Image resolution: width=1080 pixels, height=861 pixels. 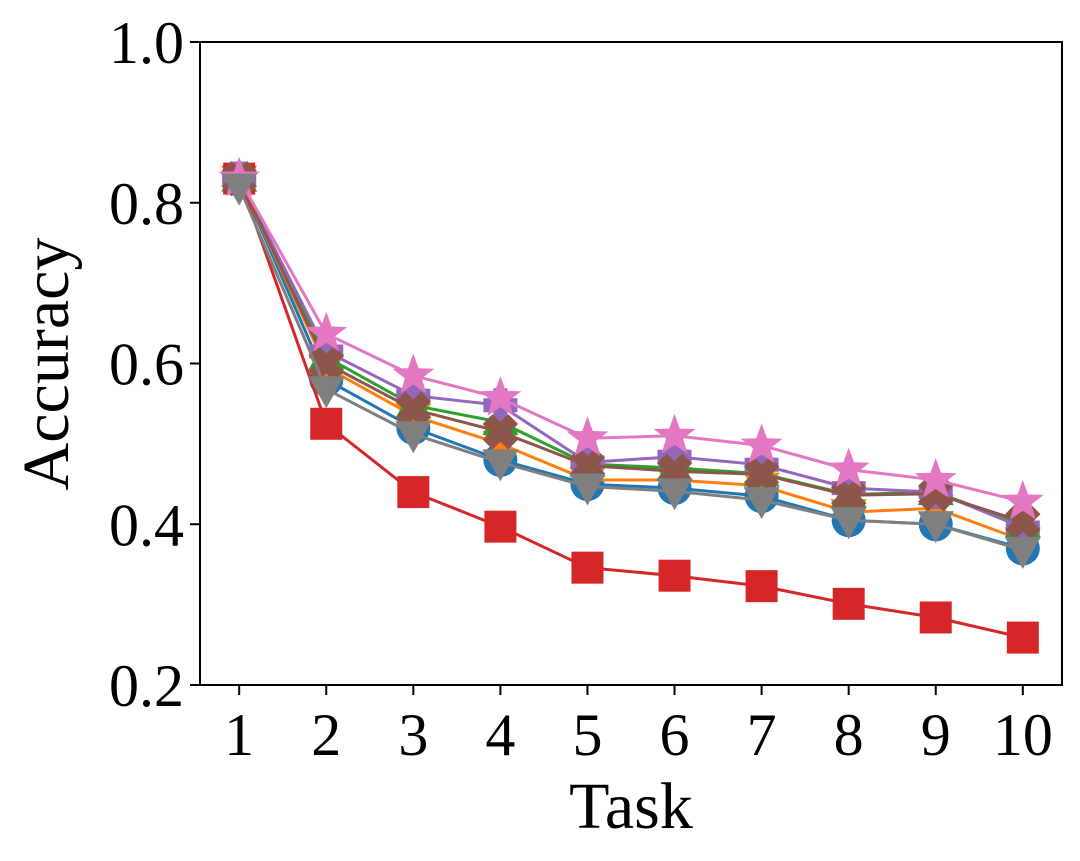 I want to click on y-tick-label: 0.6, so click(x=146, y=365).